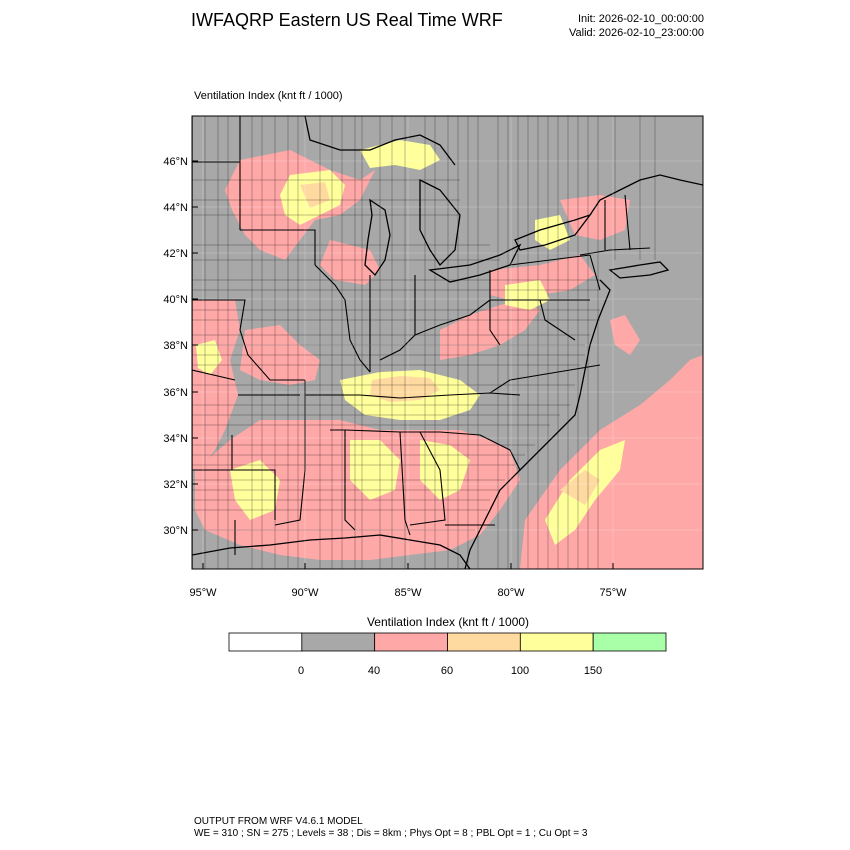  I want to click on valid-time: Valid: 2026-02-10_23:00:00, so click(636, 33).